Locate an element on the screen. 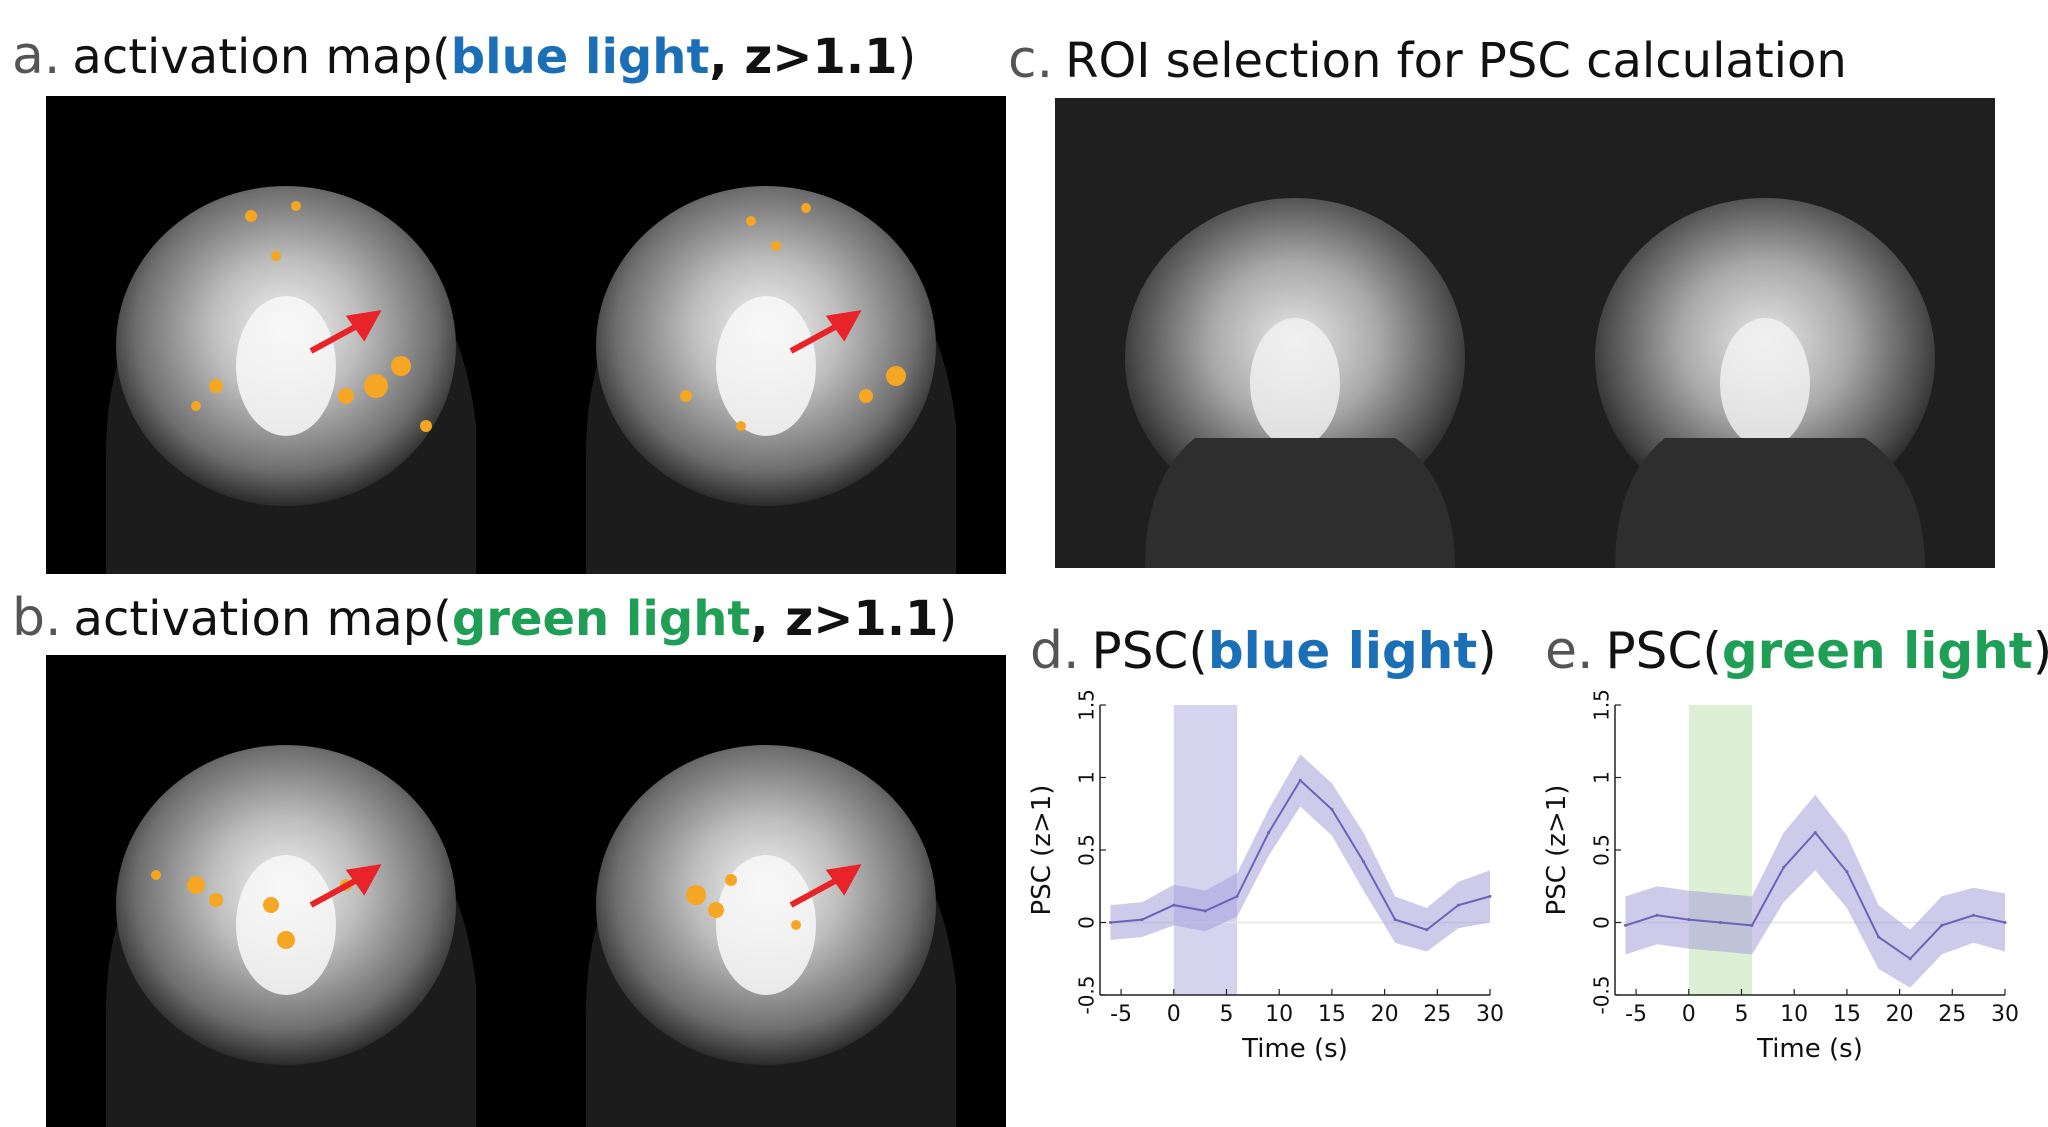 The width and height of the screenshot is (2048, 1127). panel-b-brain-slices is located at coordinates (531, 936).